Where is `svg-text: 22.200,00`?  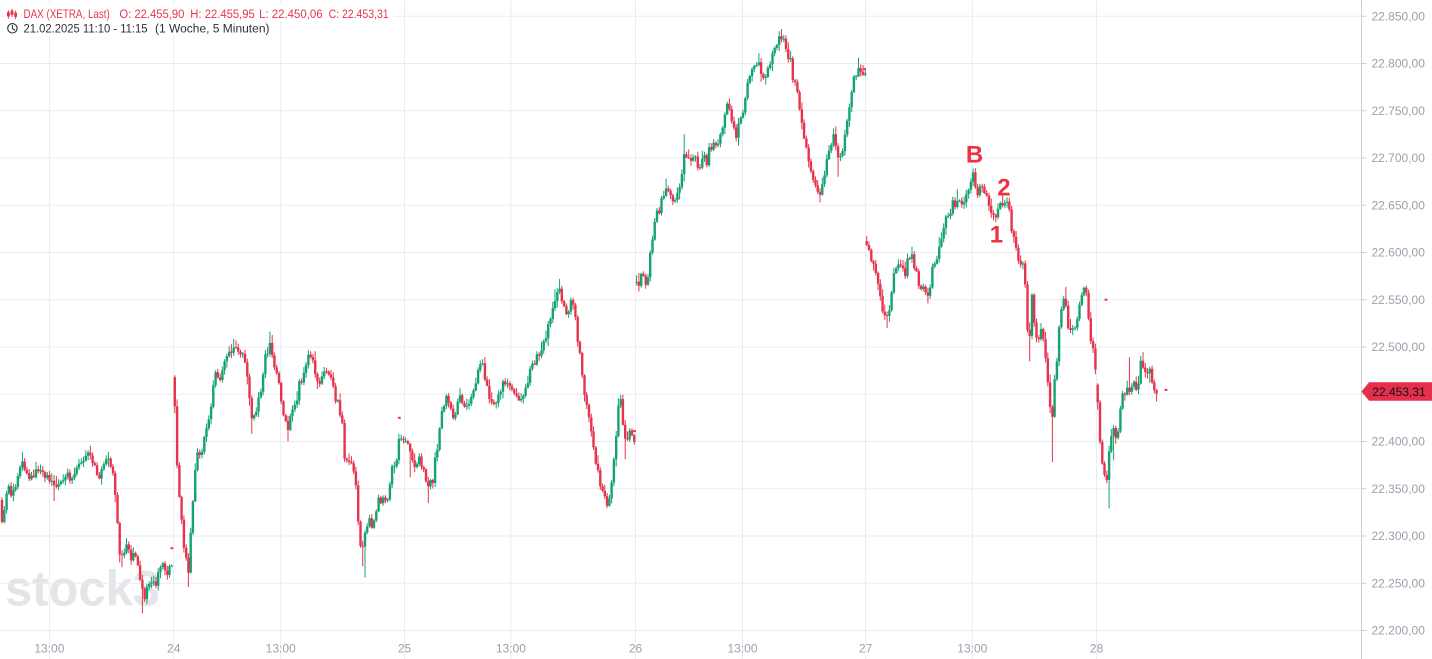
svg-text: 22.200,00 is located at coordinates (1399, 631).